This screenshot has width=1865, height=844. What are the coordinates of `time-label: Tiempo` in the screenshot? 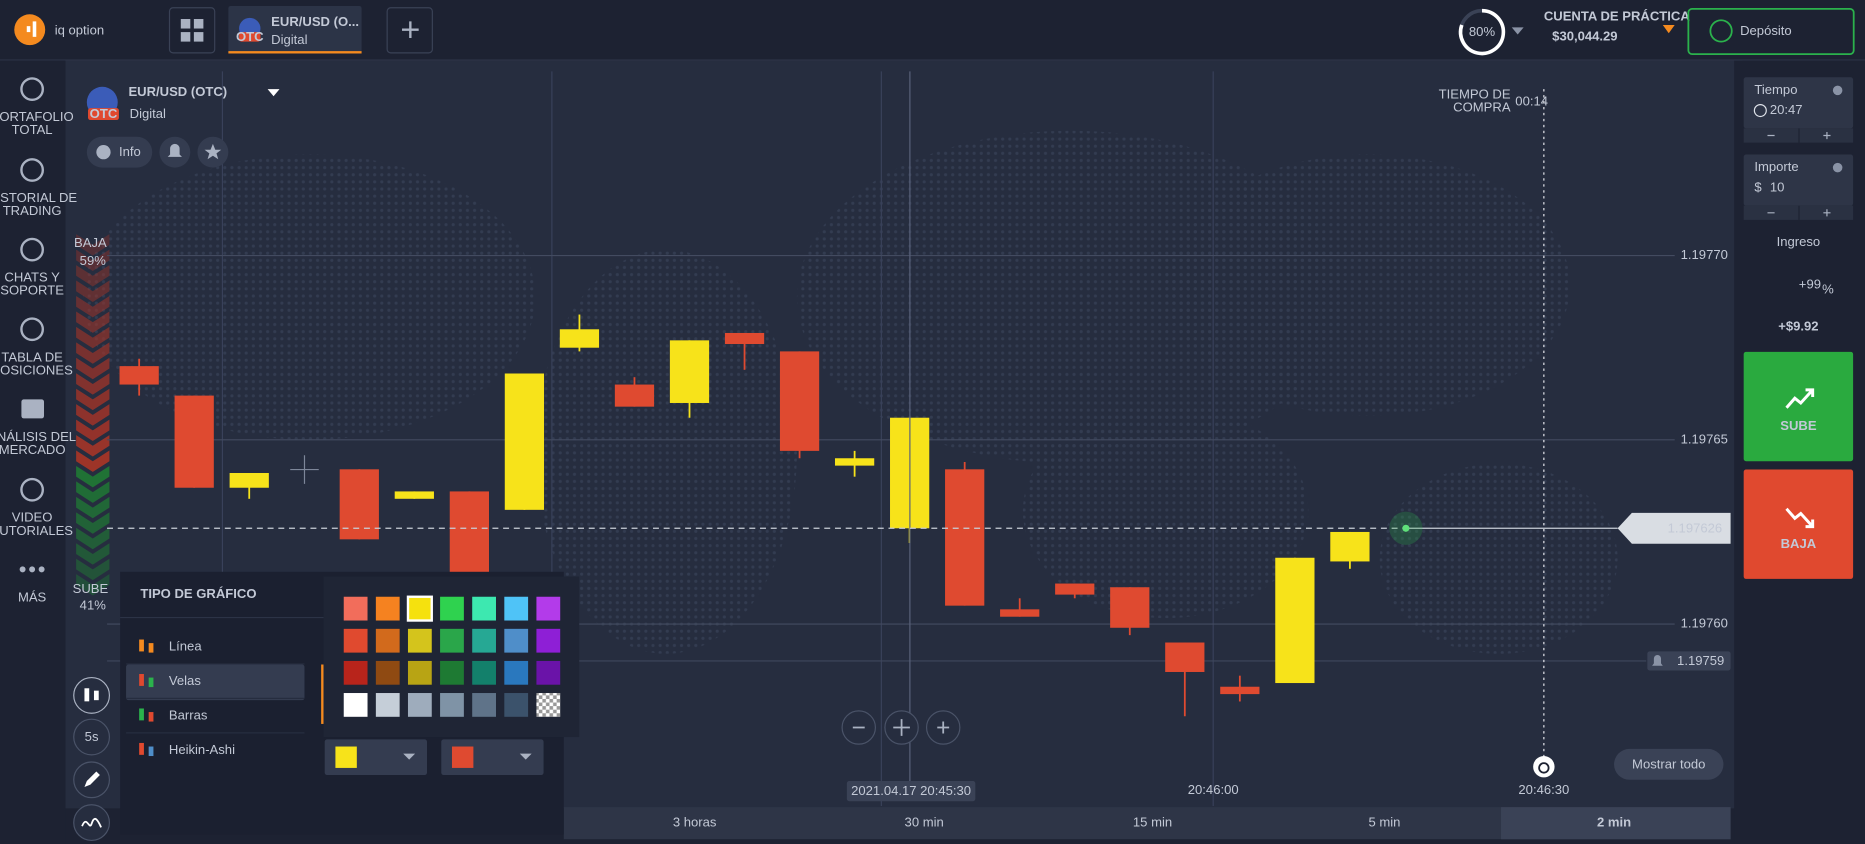 It's located at (1775, 89).